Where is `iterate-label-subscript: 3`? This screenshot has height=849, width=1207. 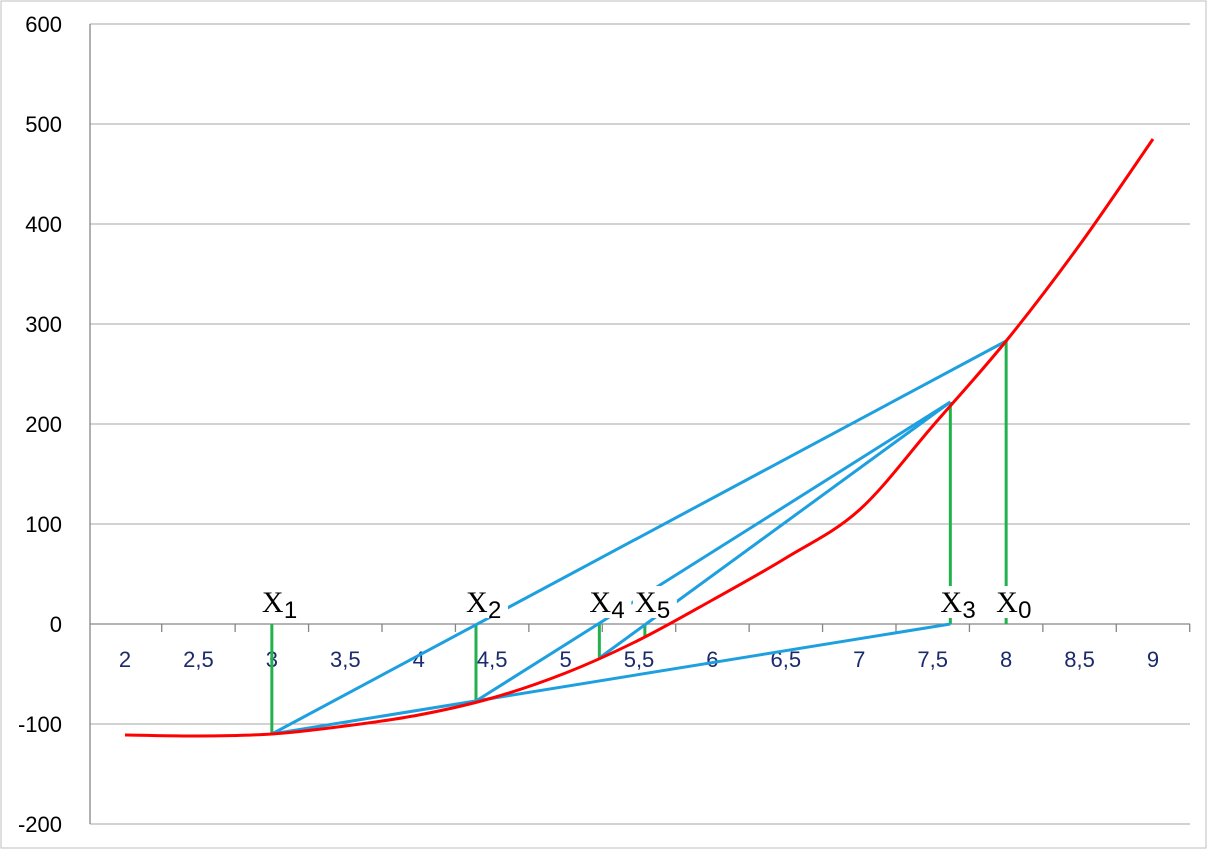 iterate-label-subscript: 3 is located at coordinates (968, 610).